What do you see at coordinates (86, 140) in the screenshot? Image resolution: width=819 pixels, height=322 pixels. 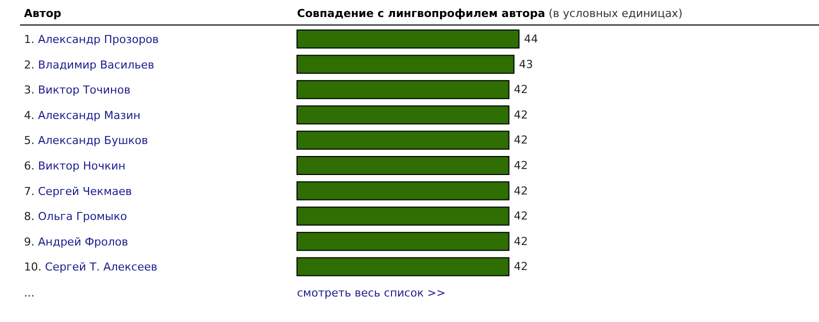 I see `y-tick-label: 5. Александр Бушков` at bounding box center [86, 140].